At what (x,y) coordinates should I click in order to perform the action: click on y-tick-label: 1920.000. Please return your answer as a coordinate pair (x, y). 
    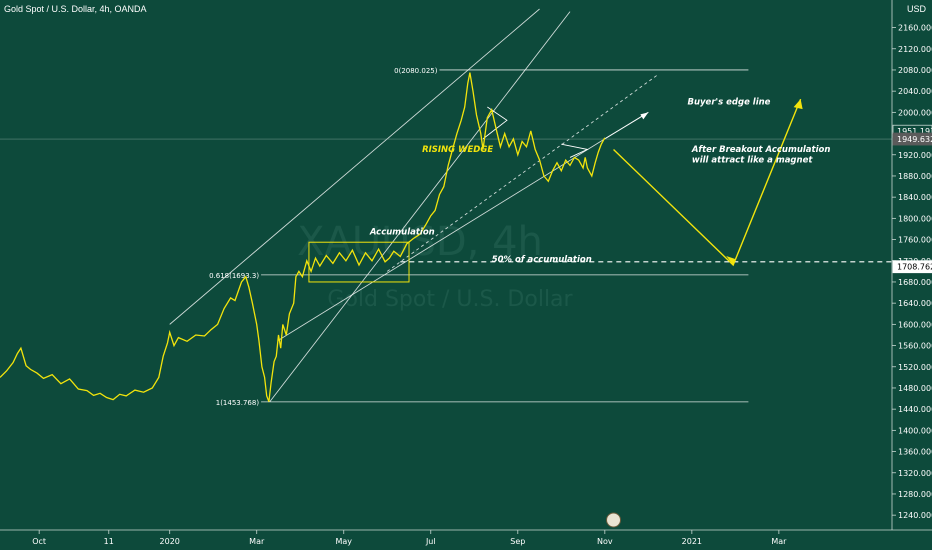
    Looking at the image, I should click on (915, 155).